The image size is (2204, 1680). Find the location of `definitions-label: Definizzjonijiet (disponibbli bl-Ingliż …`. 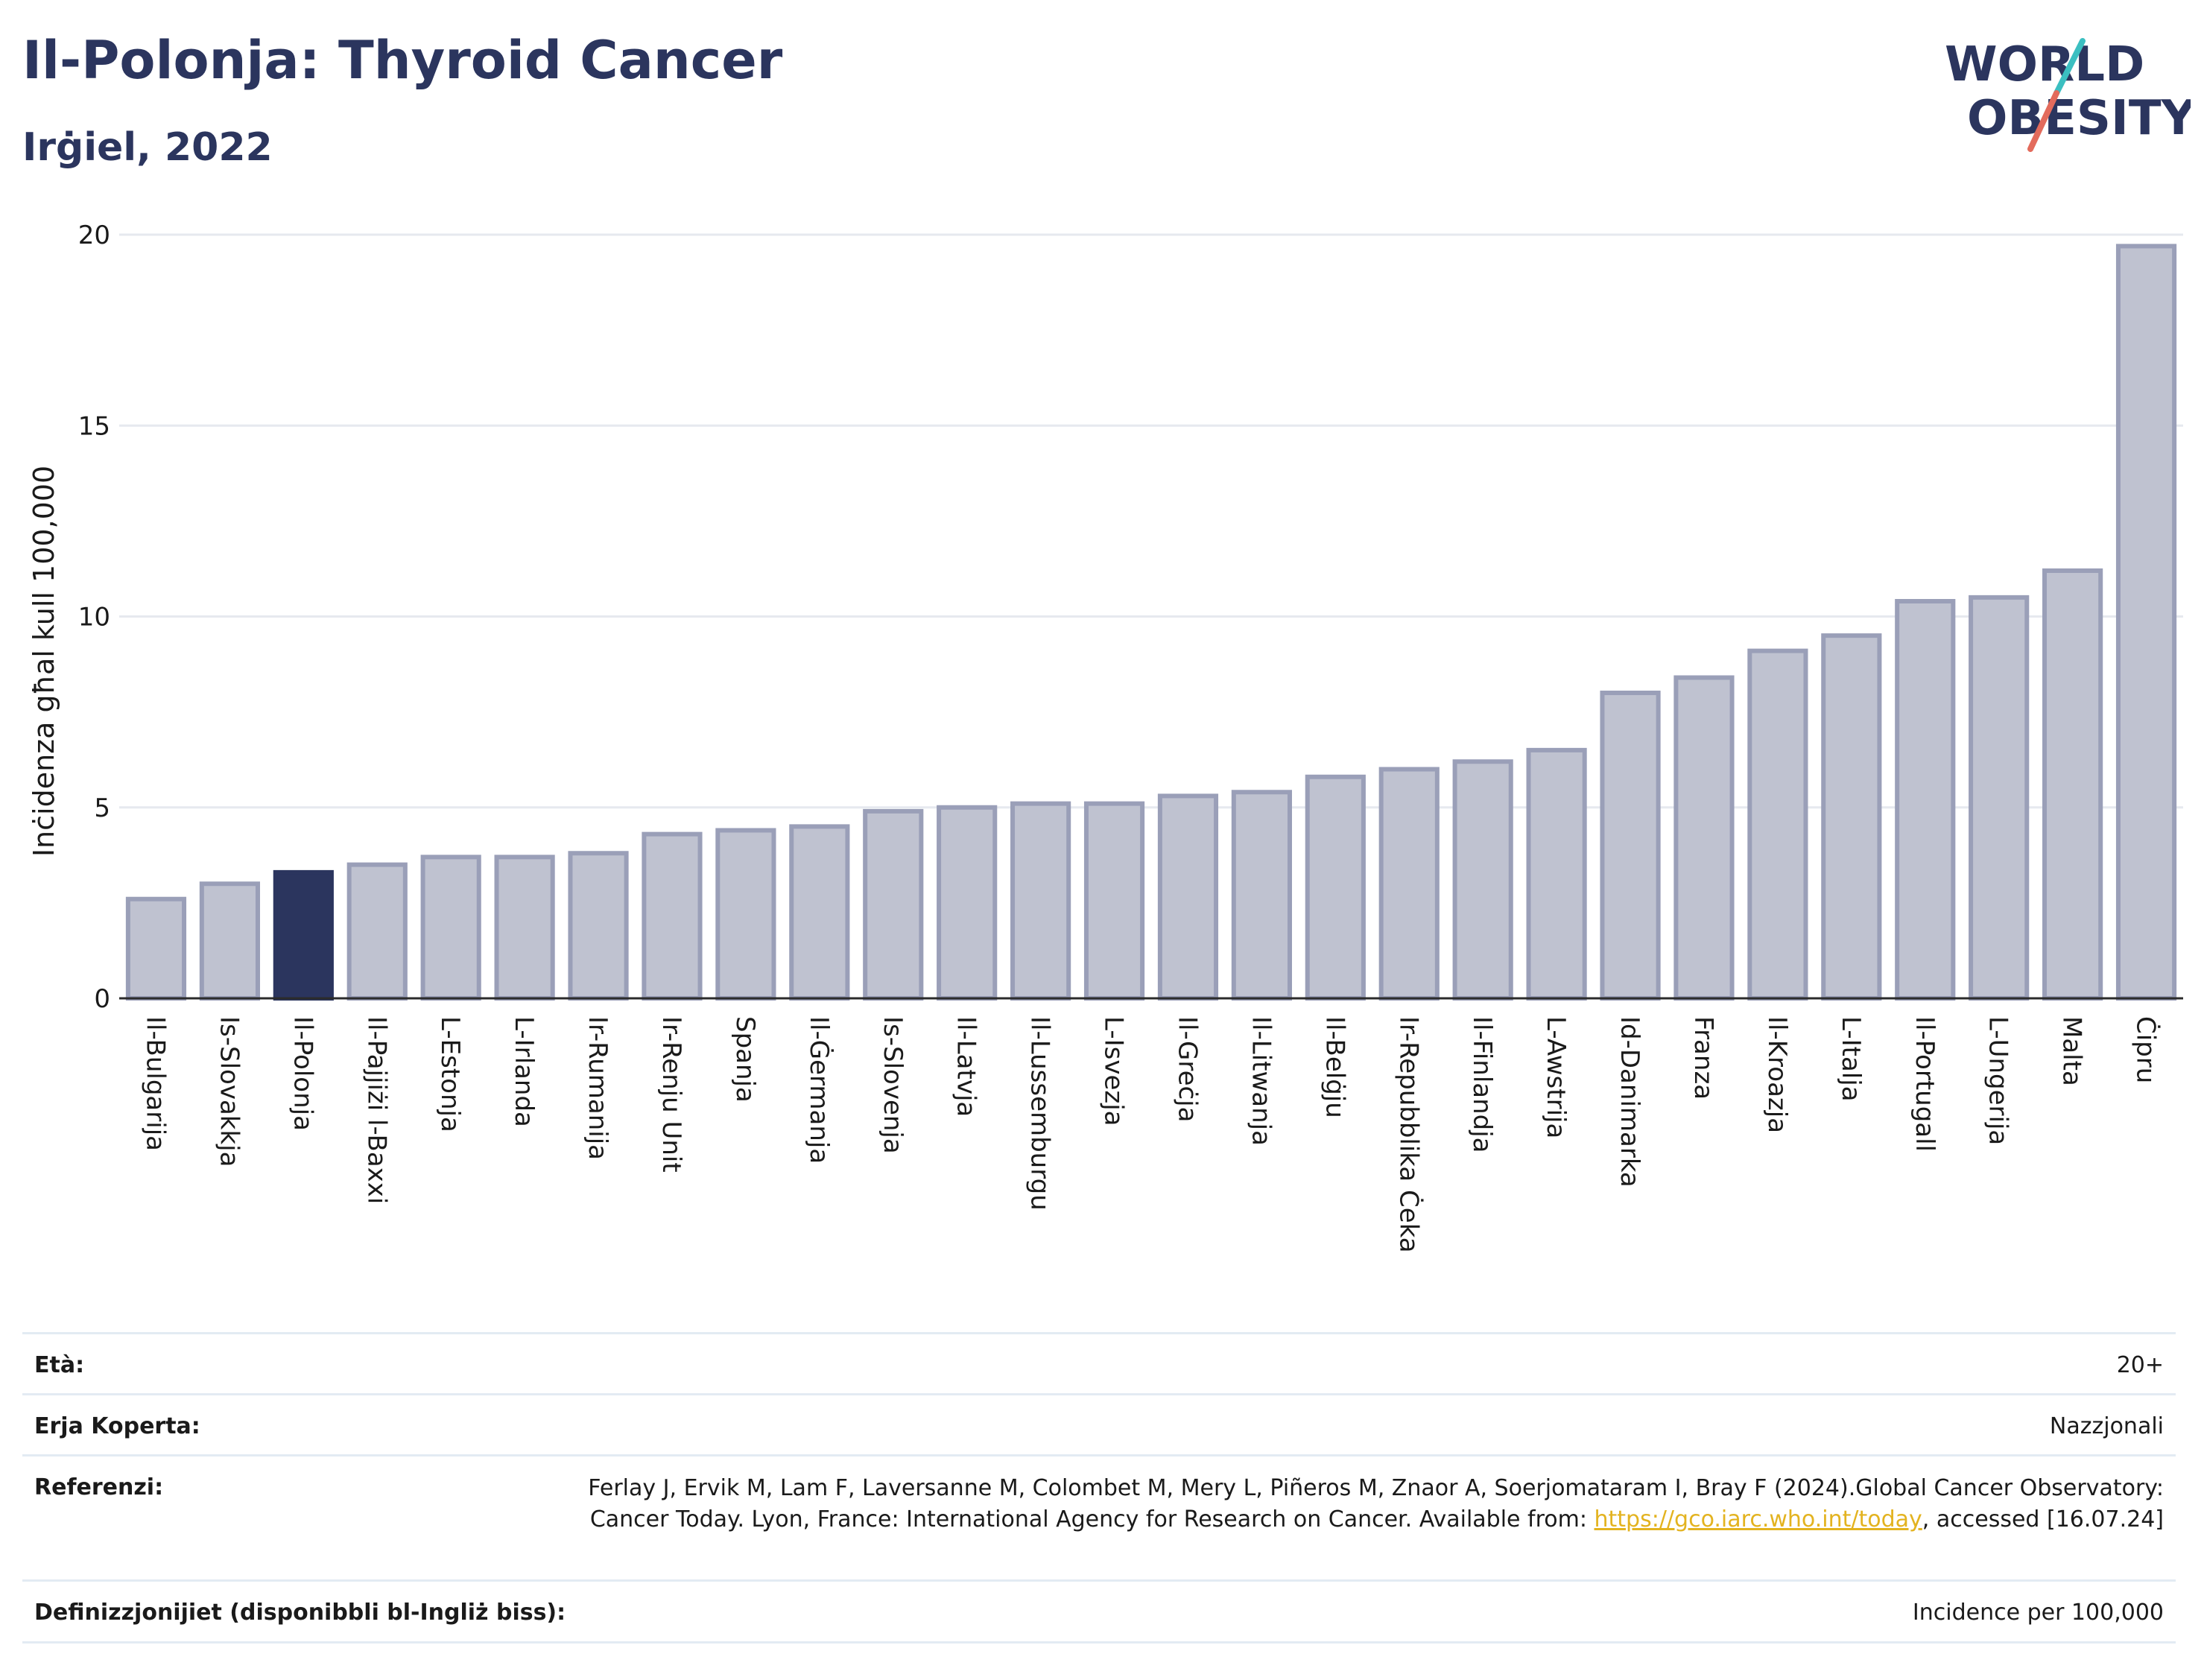

definitions-label: Definizzjonijiet (disponibbli bl-Ingliż … is located at coordinates (300, 1613).